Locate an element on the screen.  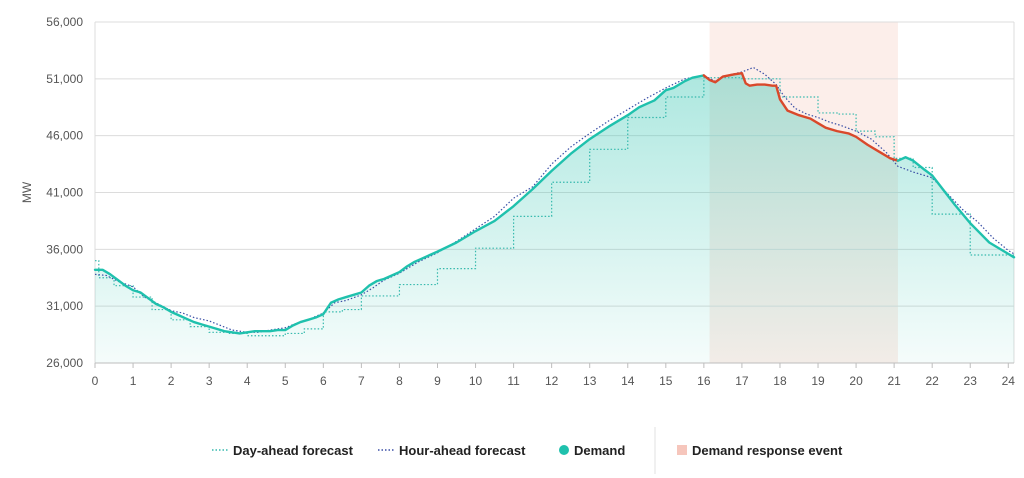
y-tick-label: 41,000 is located at coordinates (64, 193).